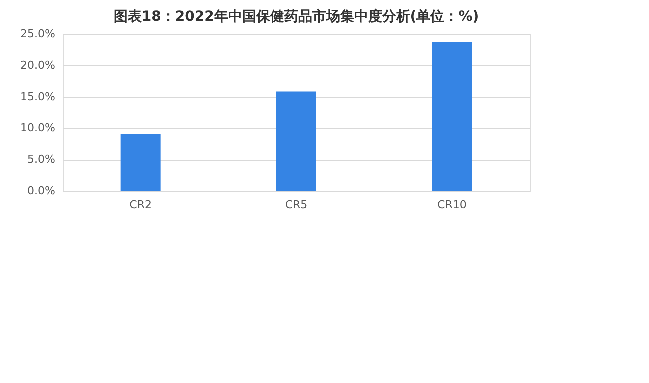 The height and width of the screenshot is (383, 649). What do you see at coordinates (42, 159) in the screenshot?
I see `y-tick-label: 5.0%` at bounding box center [42, 159].